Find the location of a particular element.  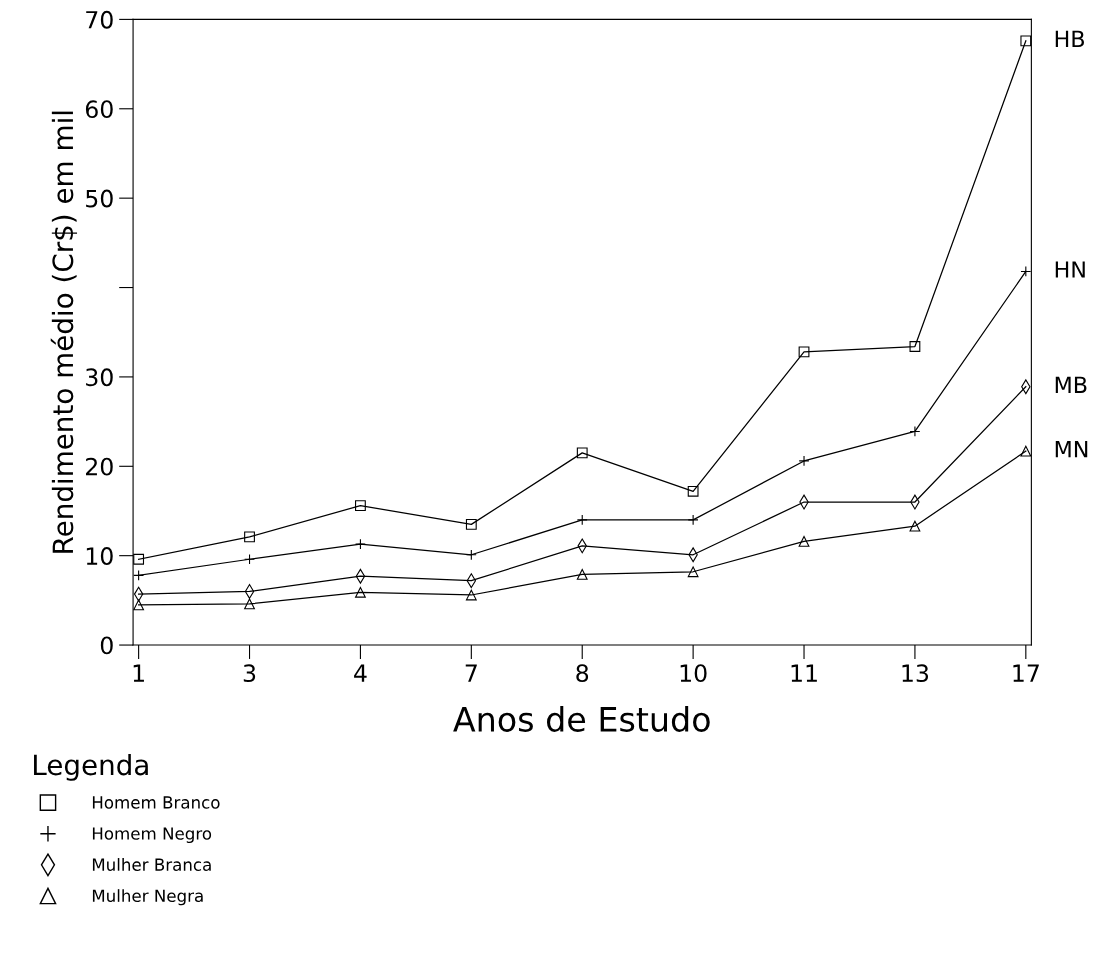

y-tick-label: 60 is located at coordinates (99, 109).